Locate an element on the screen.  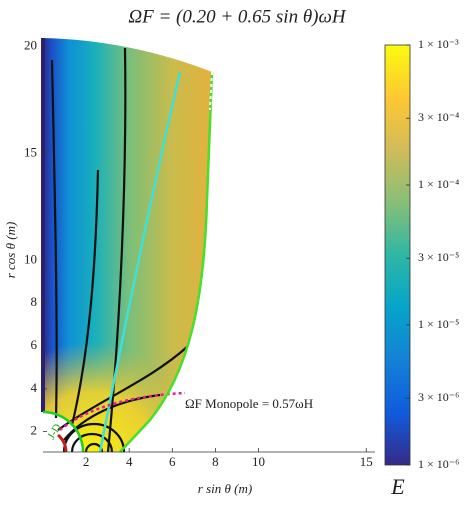
colorbar-tick-label: 3 × 10⁻⁵ is located at coordinates (438, 257).